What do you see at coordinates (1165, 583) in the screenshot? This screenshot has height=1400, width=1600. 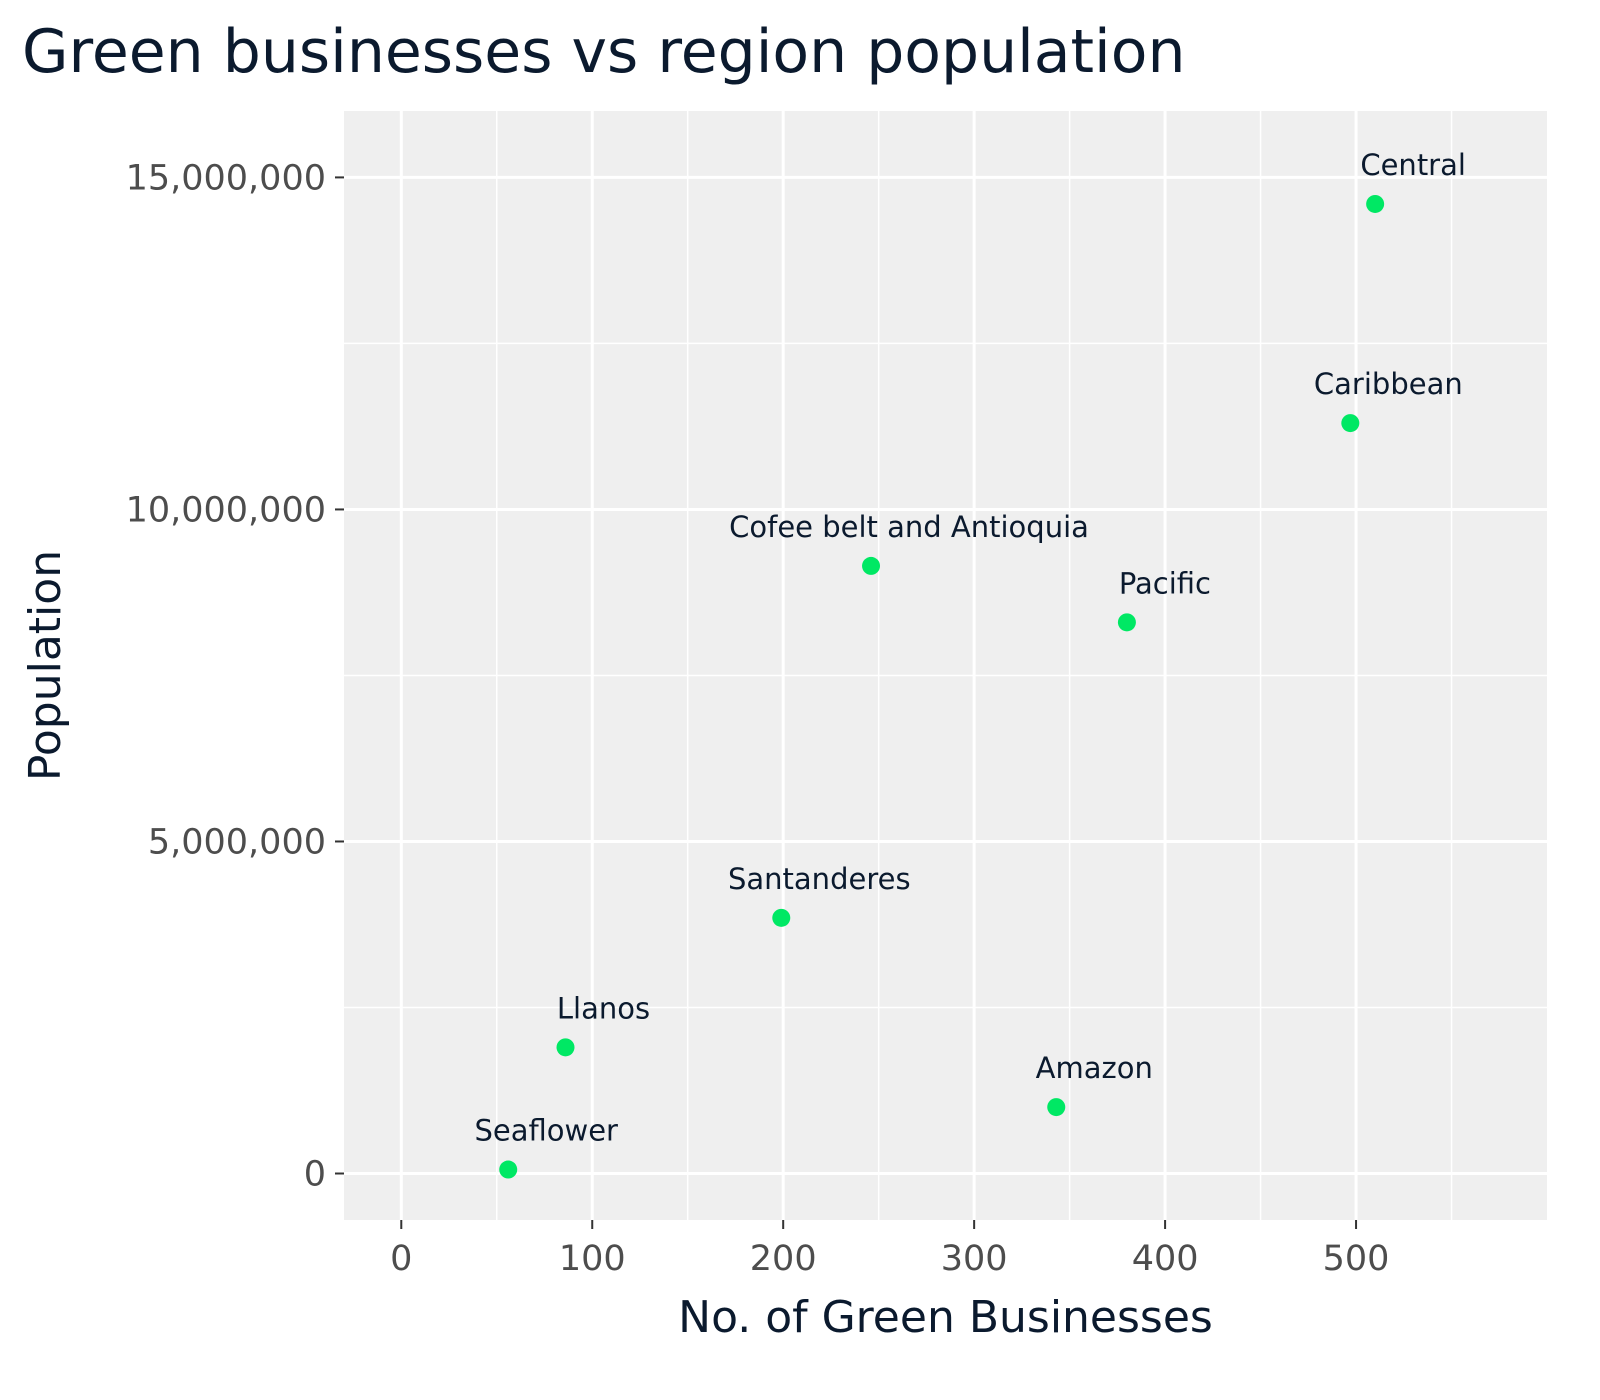 I see `point-label: Pacific` at bounding box center [1165, 583].